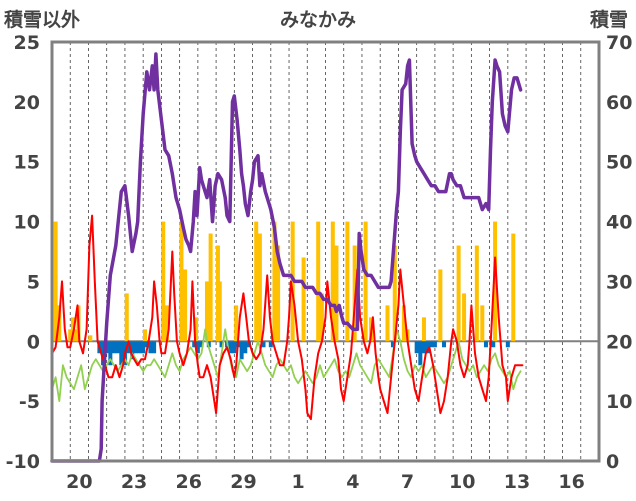 This screenshot has width=636, height=501. Describe the element at coordinates (79, 482) in the screenshot. I see `x-tick-label: 20` at that location.